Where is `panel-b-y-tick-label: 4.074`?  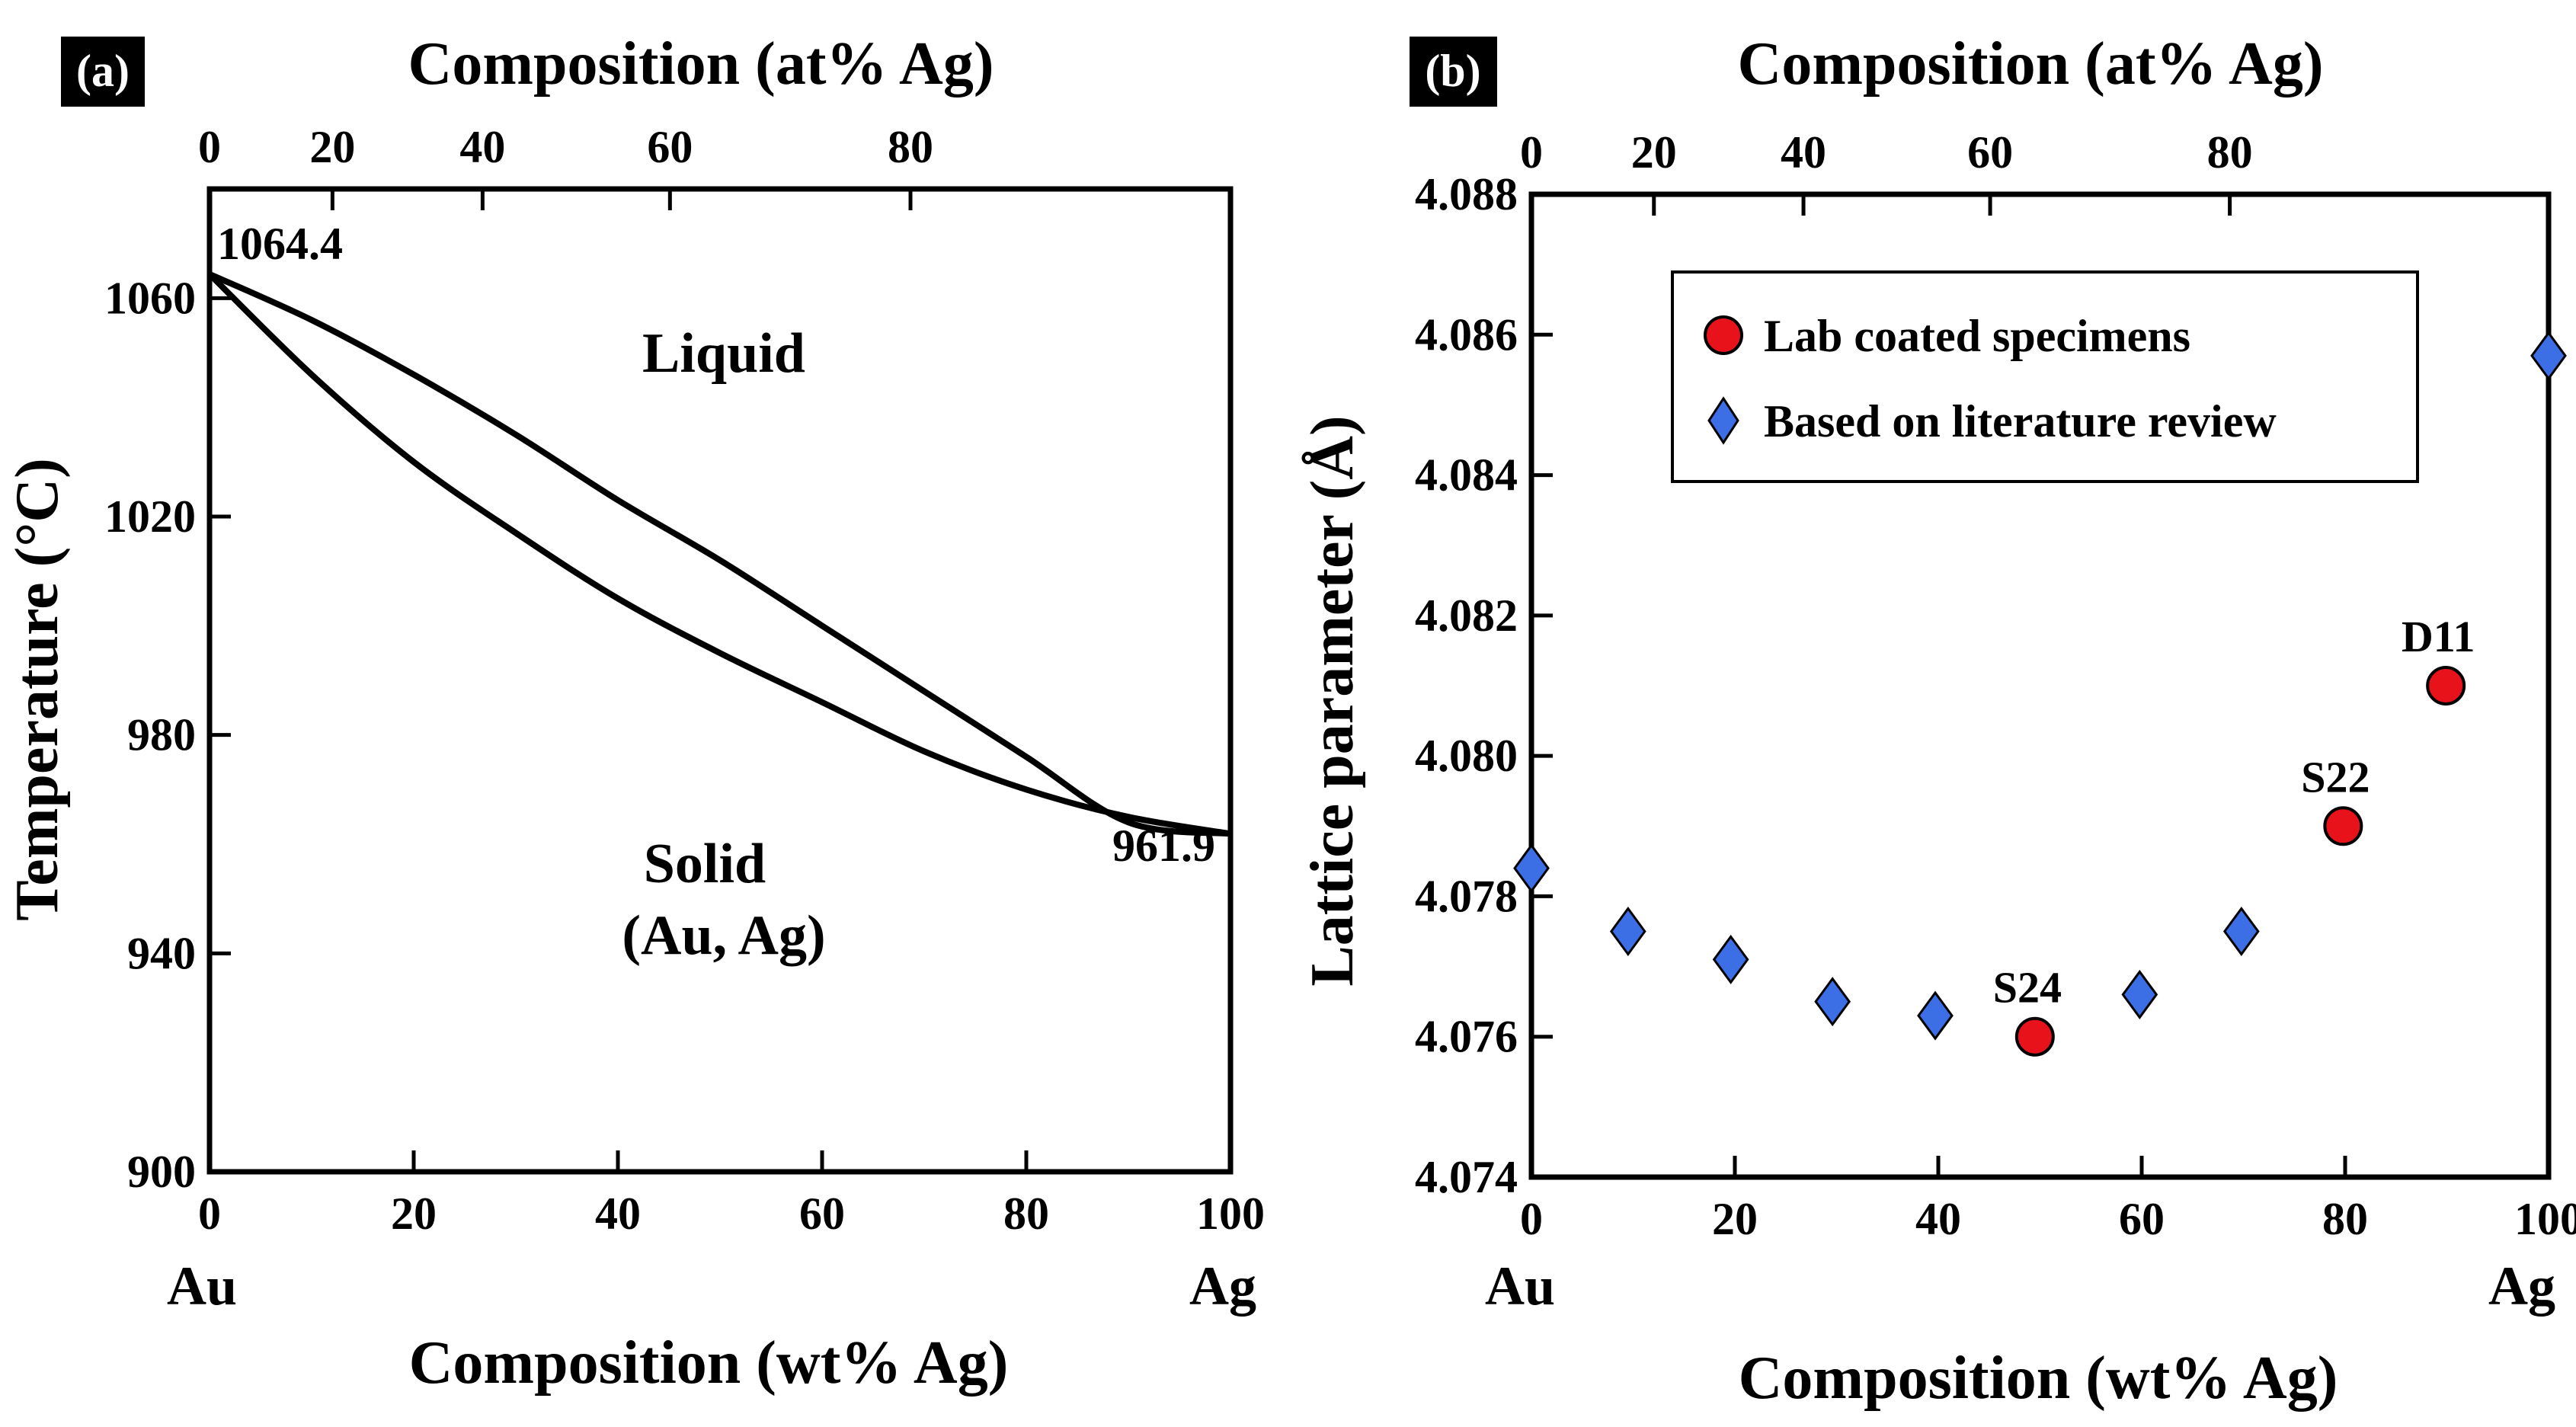 panel-b-y-tick-label: 4.074 is located at coordinates (1466, 1177).